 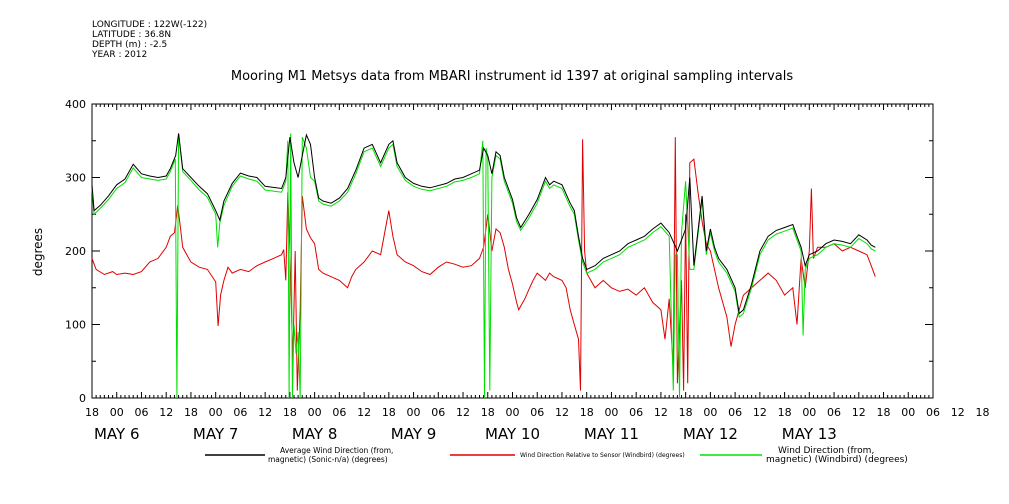 What do you see at coordinates (512, 434) in the screenshot?
I see `x-day-label: MAY 10` at bounding box center [512, 434].